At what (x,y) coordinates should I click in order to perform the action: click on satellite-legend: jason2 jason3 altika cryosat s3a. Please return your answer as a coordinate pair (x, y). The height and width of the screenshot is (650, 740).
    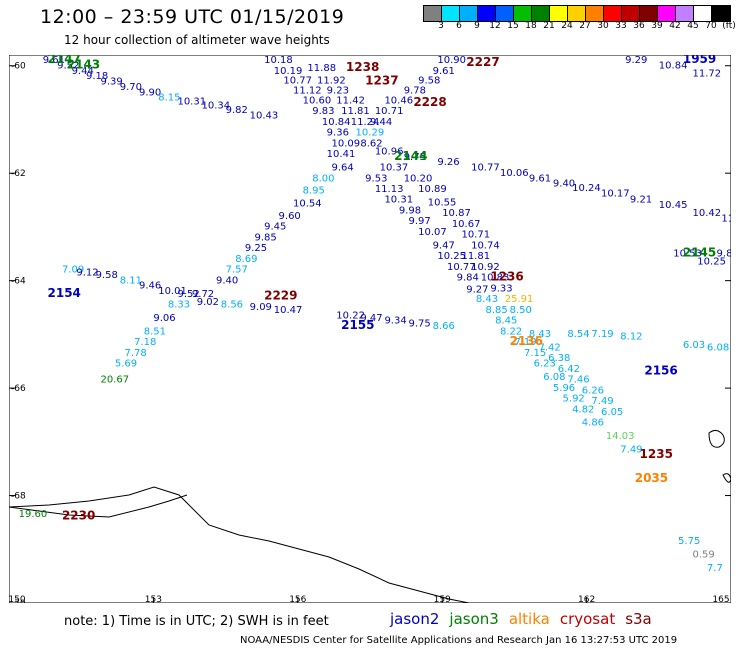
    Looking at the image, I should click on (526, 619).